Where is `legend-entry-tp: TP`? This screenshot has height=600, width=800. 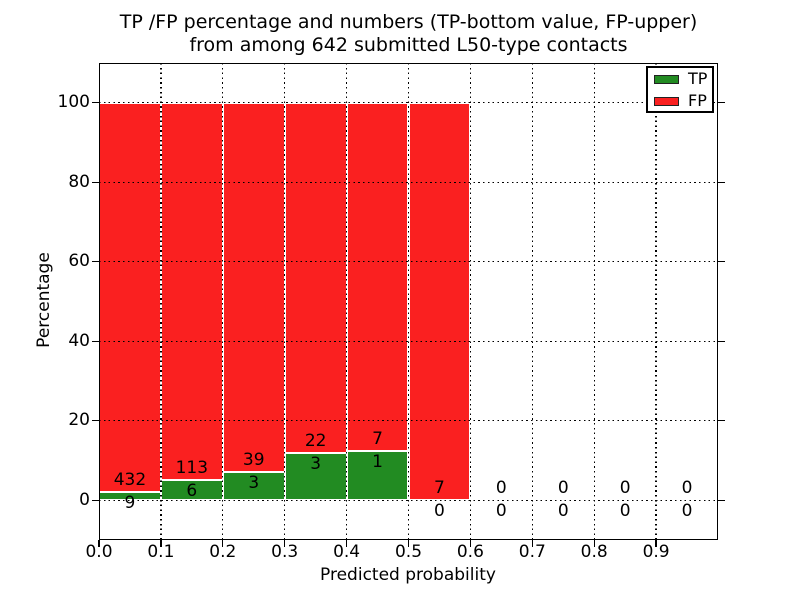
legend-entry-tp: TP is located at coordinates (680, 79).